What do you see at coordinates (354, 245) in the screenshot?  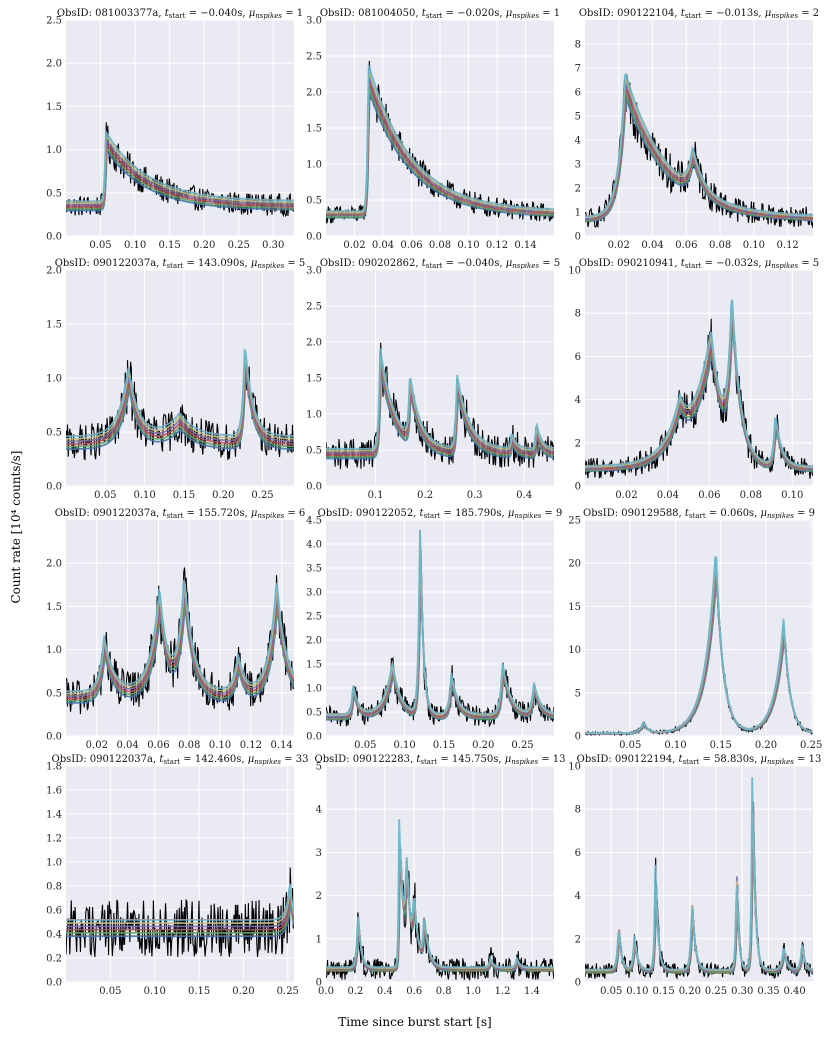 I see `x-tick-label: 0.02` at bounding box center [354, 245].